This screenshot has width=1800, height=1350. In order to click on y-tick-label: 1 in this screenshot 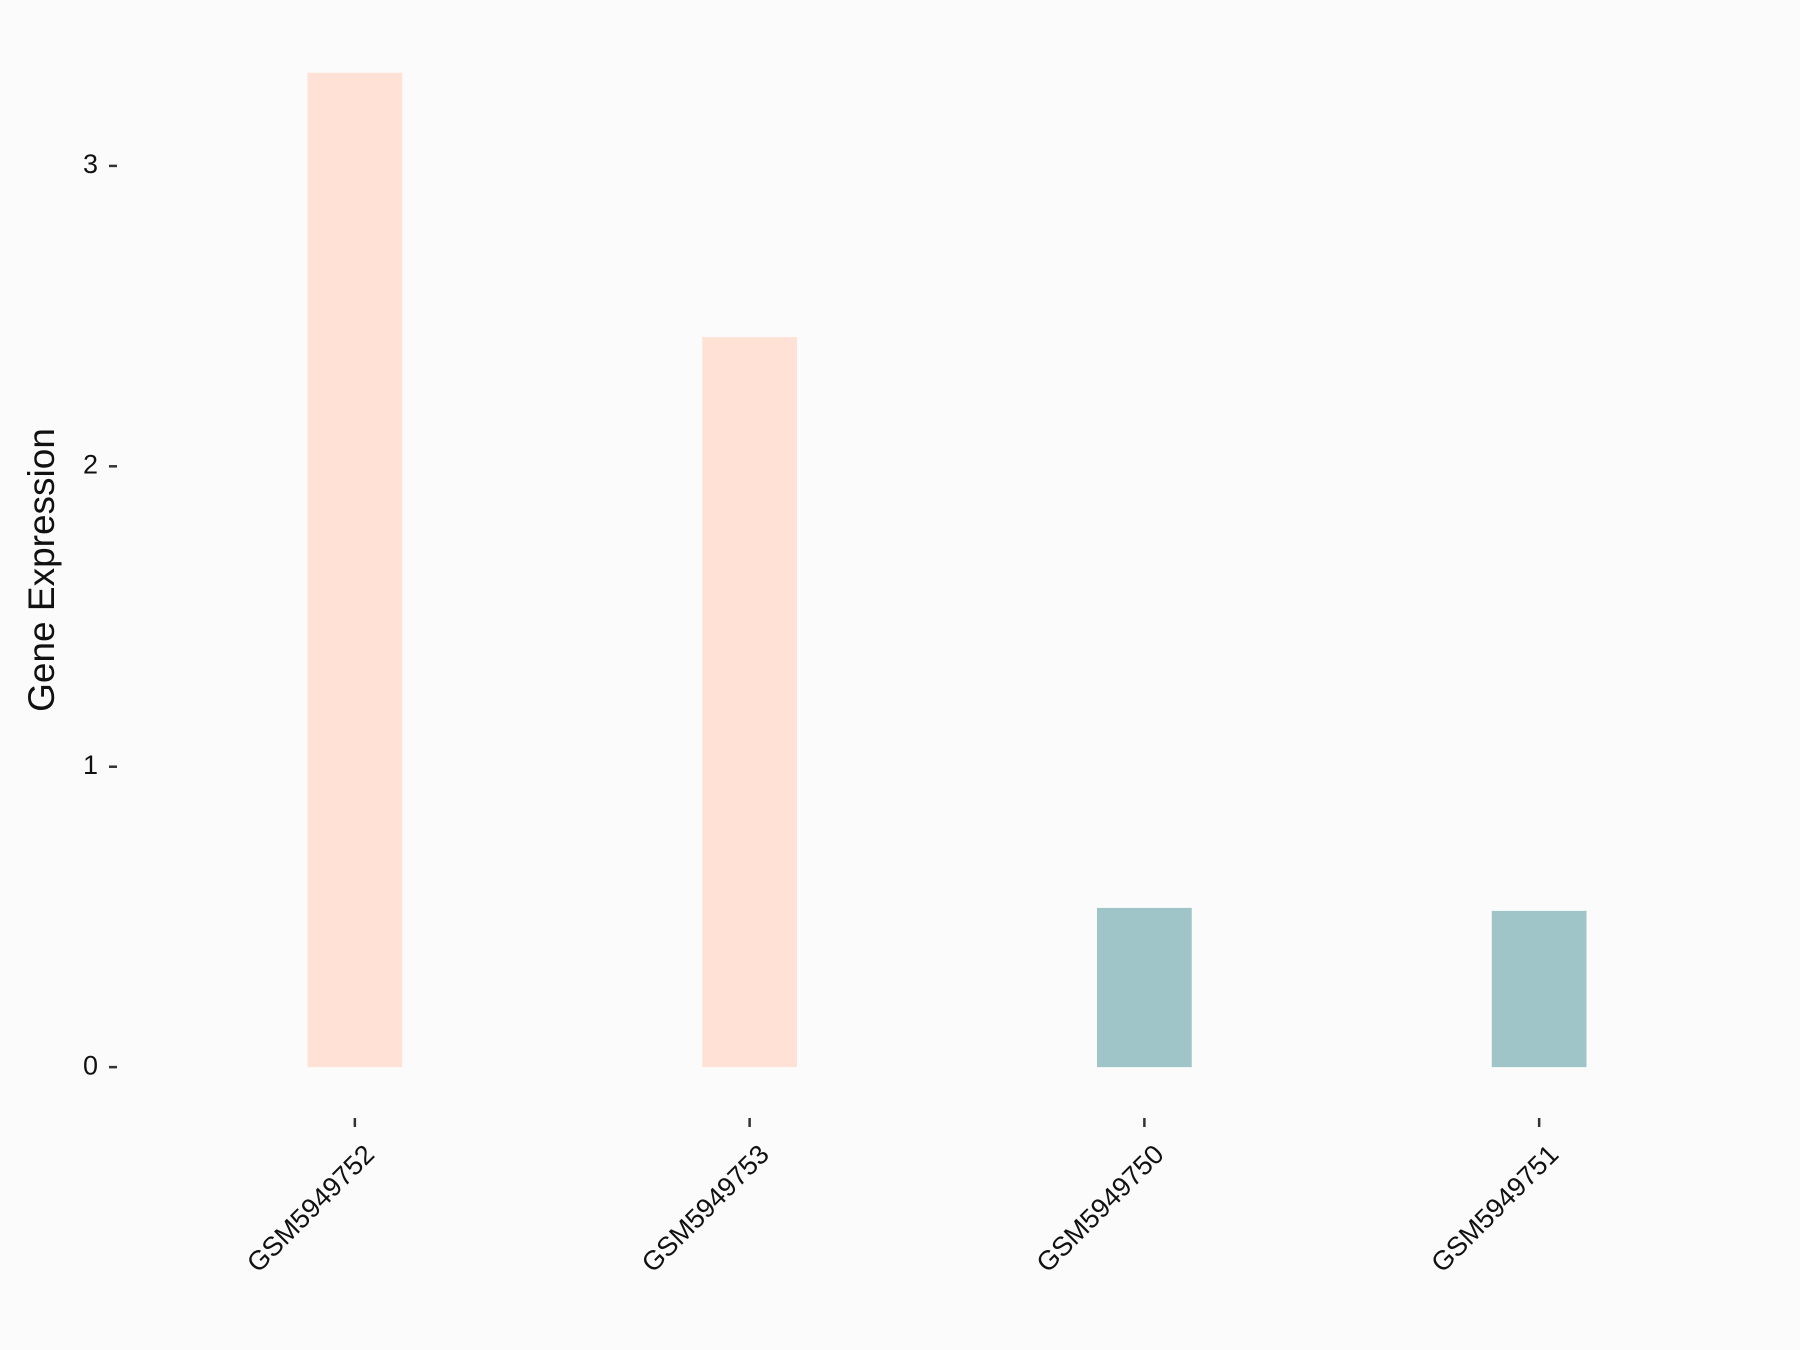, I will do `click(90, 765)`.